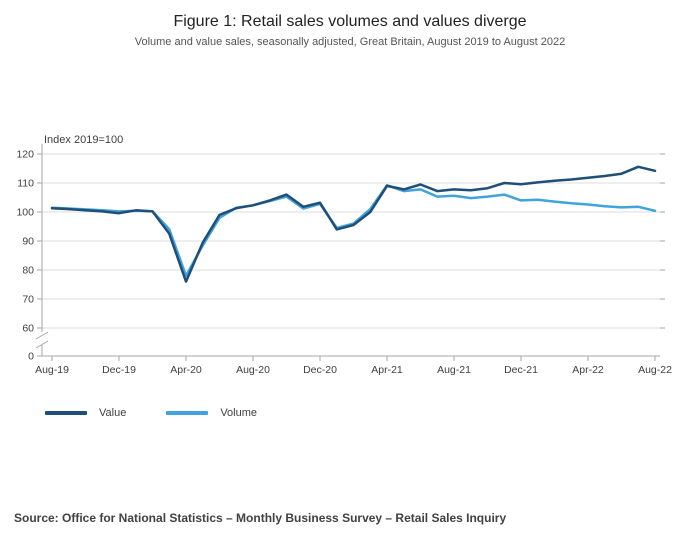 This screenshot has width=700, height=549. I want to click on x-tick-label: Aug-19, so click(52, 370).